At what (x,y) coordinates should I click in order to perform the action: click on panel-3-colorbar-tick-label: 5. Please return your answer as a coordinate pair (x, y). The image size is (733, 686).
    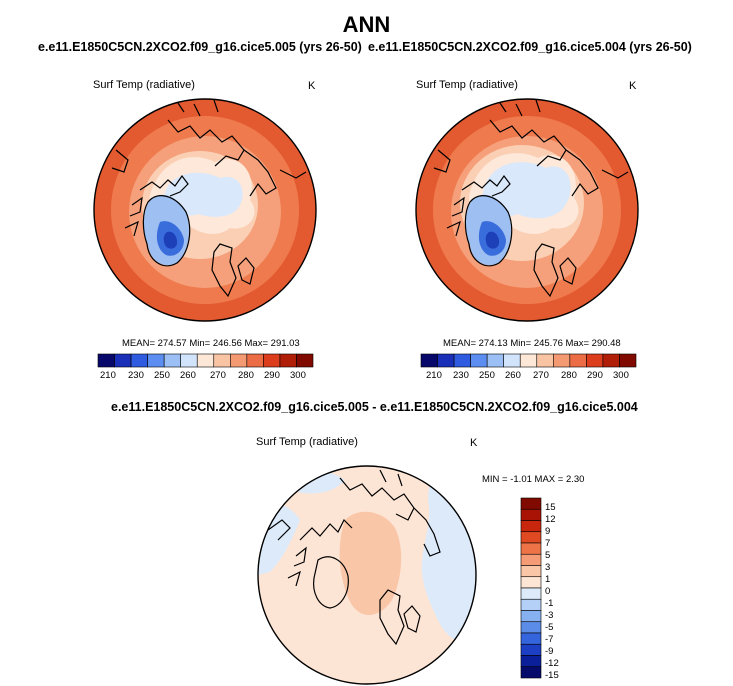
    Looking at the image, I should click on (548, 555).